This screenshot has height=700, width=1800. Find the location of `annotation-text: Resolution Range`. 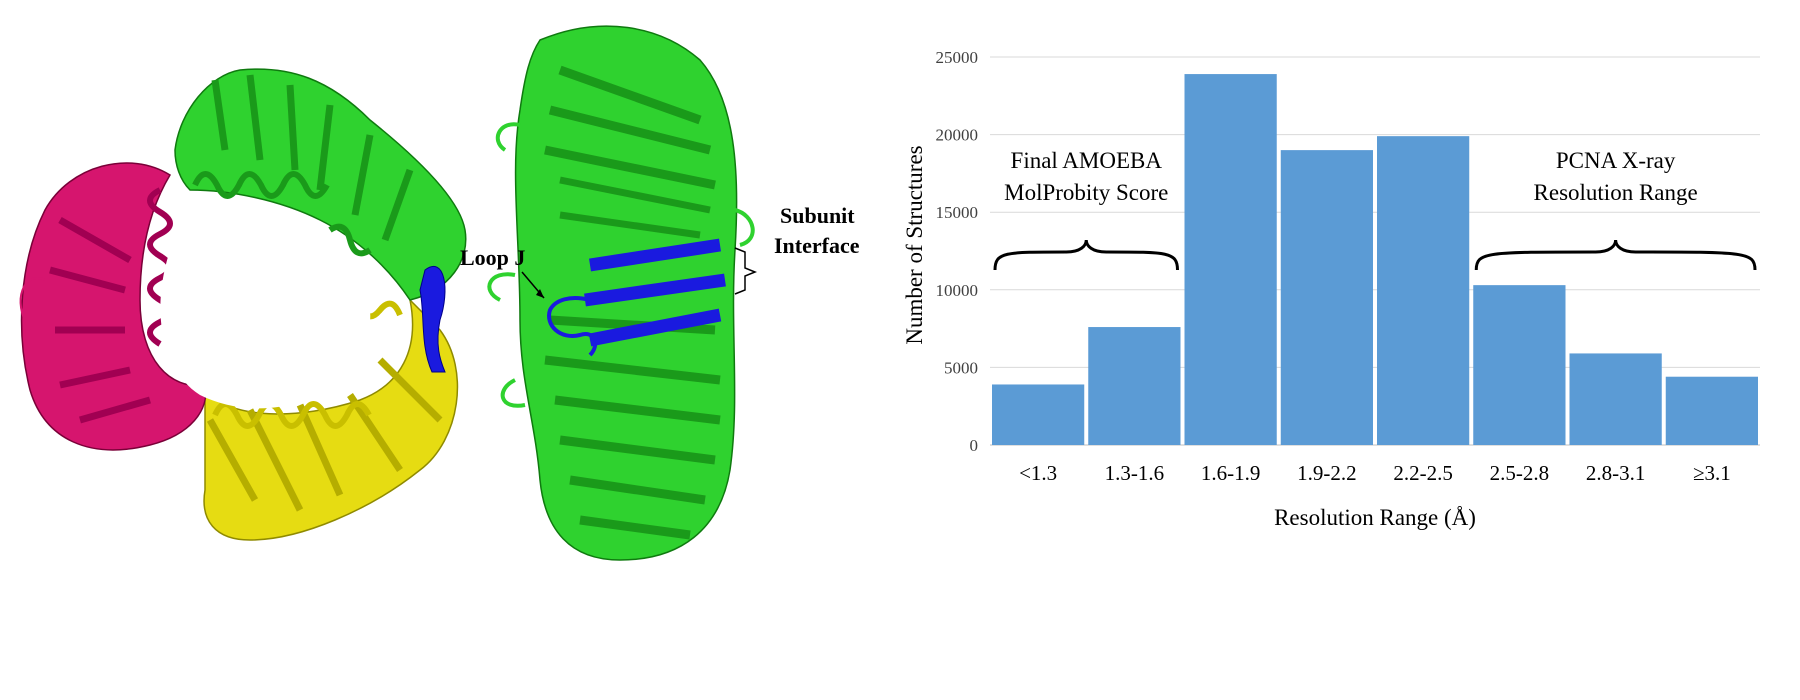

annotation-text: Resolution Range is located at coordinates (1616, 192).